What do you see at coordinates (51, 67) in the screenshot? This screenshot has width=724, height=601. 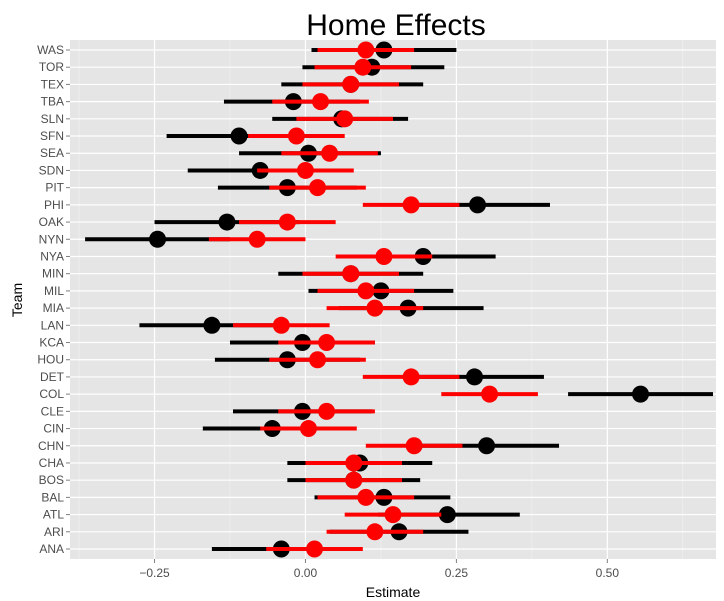 I see `y-tick-label-tor: TOR` at bounding box center [51, 67].